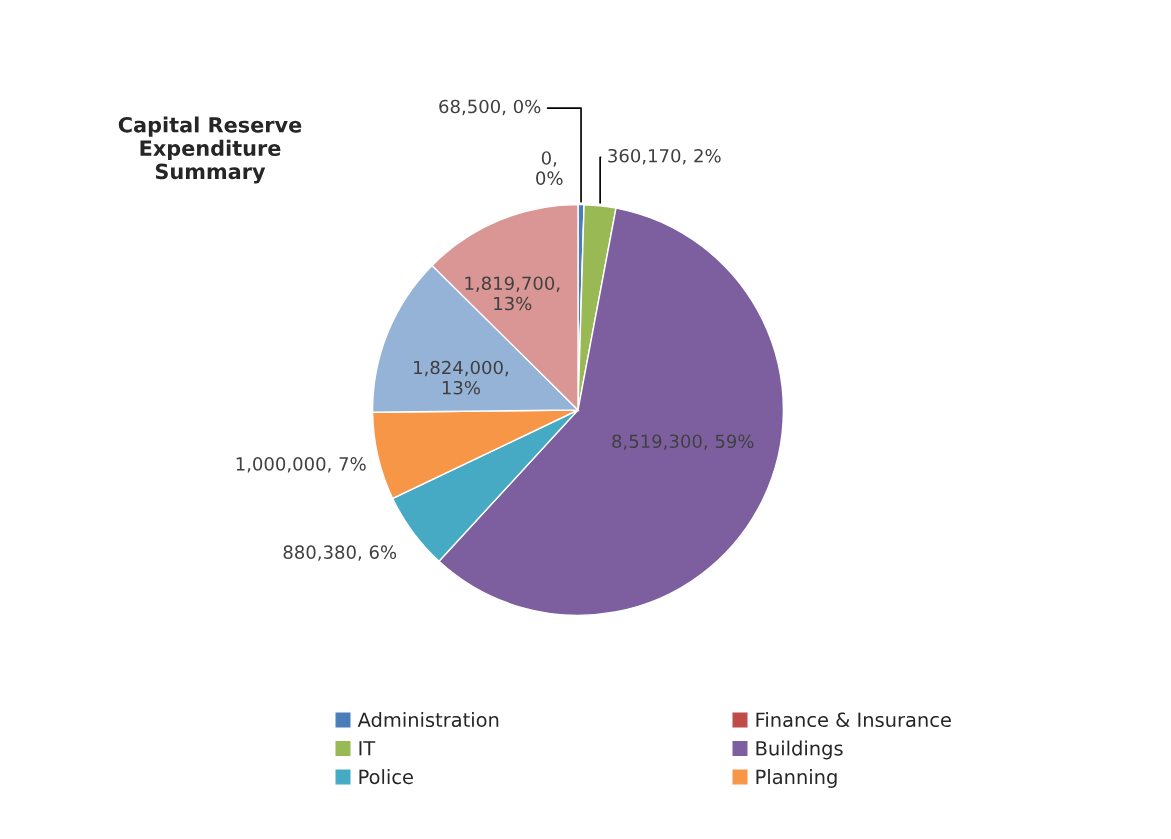 This screenshot has width=1171, height=839. What do you see at coordinates (210, 150) in the screenshot?
I see `text: Capital Reserve Expenditure Summary` at bounding box center [210, 150].